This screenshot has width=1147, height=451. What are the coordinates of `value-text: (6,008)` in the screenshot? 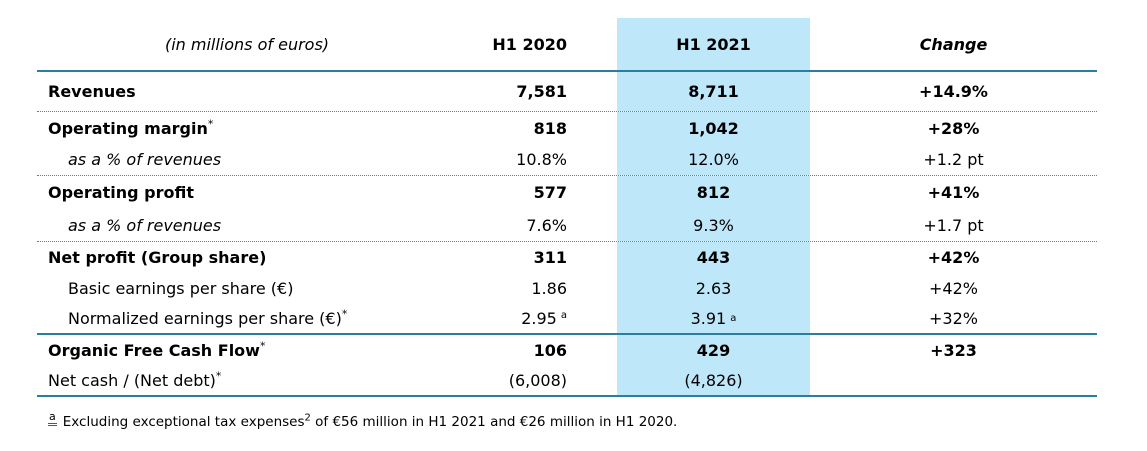 It's located at (537, 380).